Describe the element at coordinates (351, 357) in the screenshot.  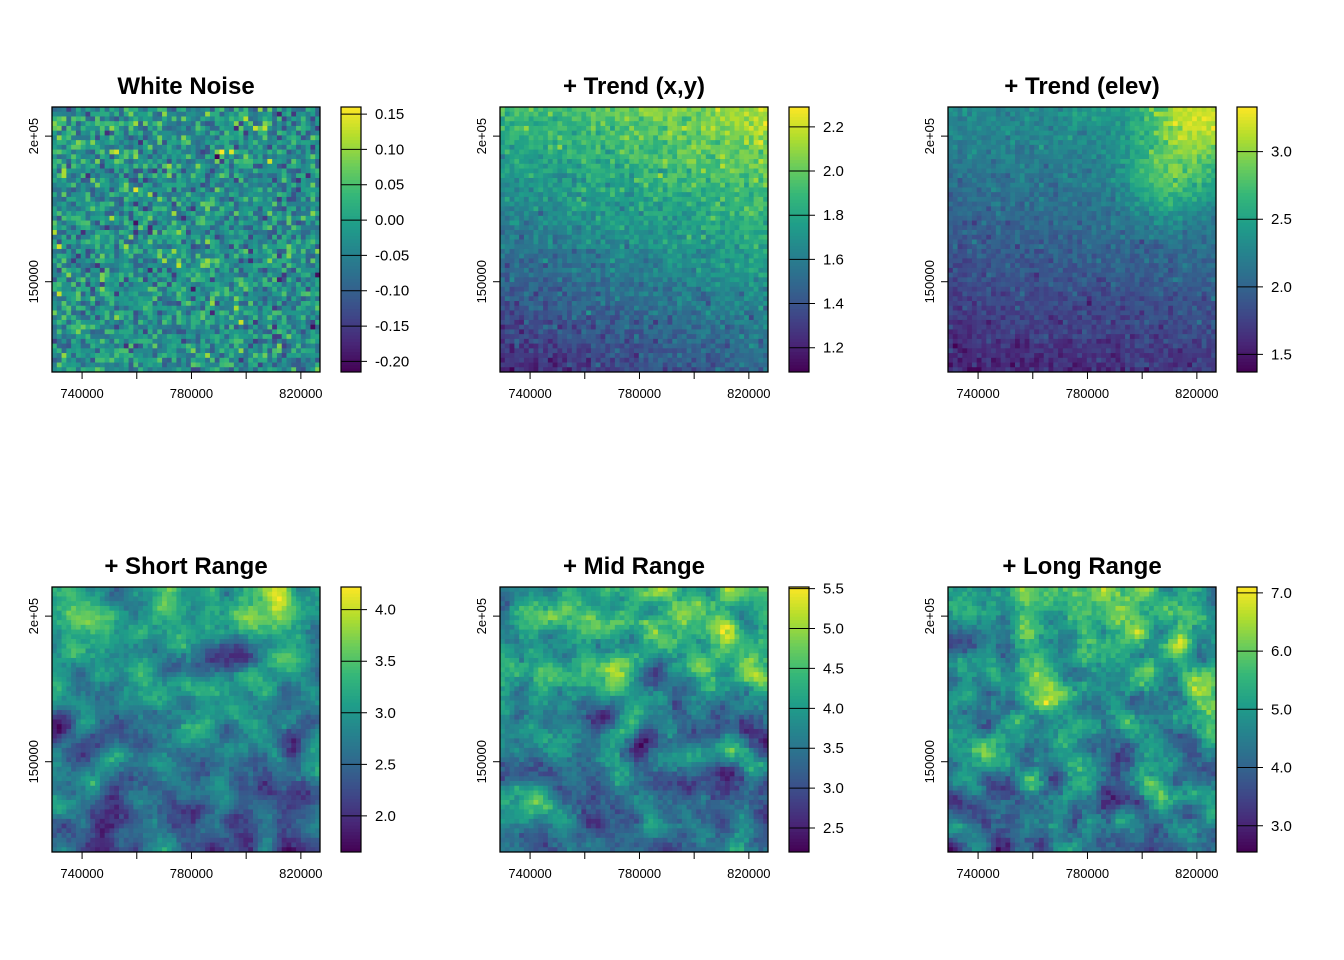
I see `colorbar-swatch` at that location.